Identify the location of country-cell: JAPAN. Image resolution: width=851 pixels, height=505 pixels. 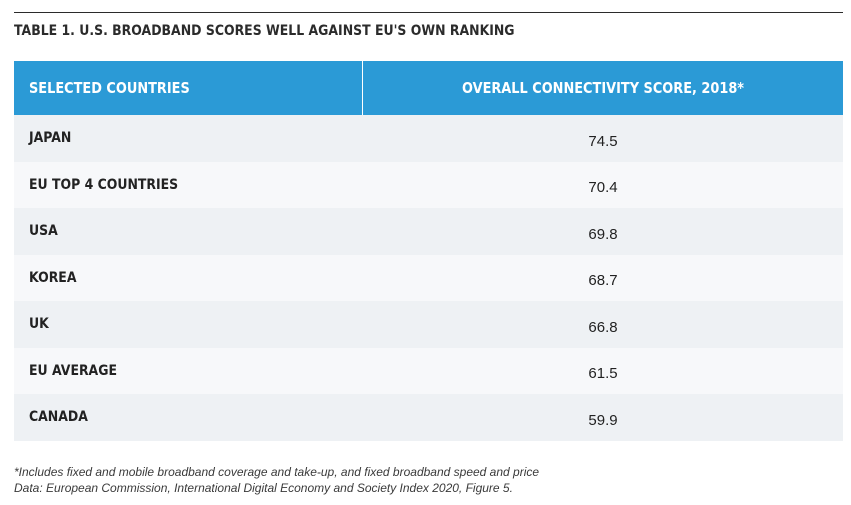
(188, 138).